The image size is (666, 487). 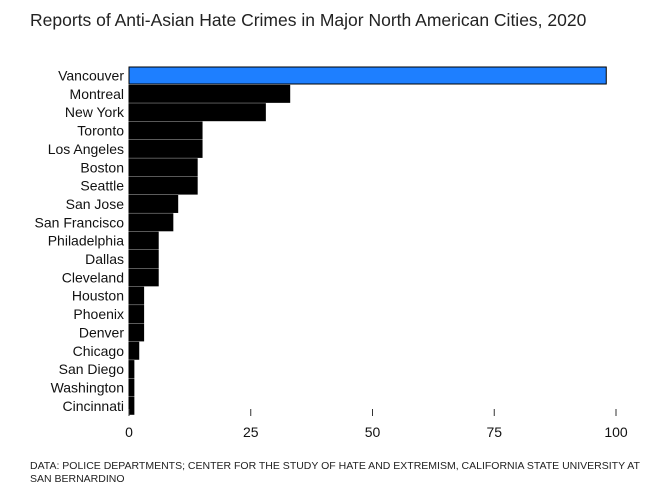 I want to click on bar-seattle, so click(x=163, y=185).